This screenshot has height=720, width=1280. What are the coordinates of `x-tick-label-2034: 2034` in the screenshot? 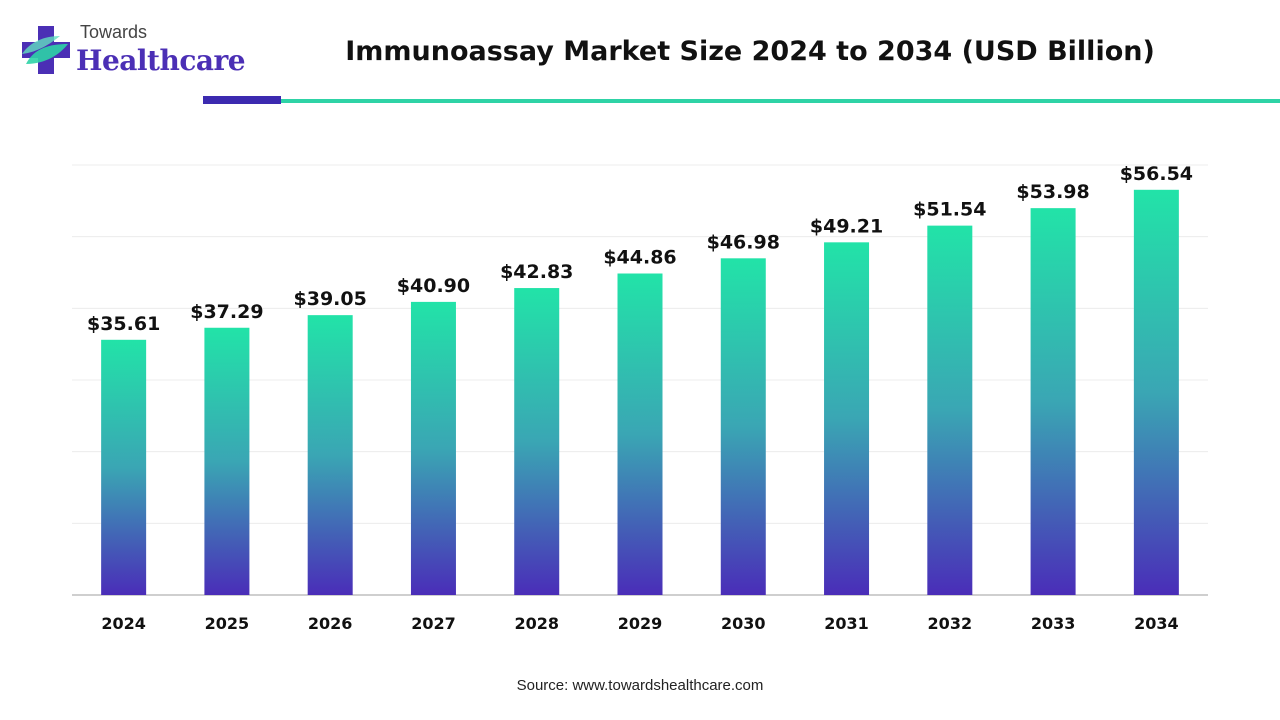 It's located at (1156, 623).